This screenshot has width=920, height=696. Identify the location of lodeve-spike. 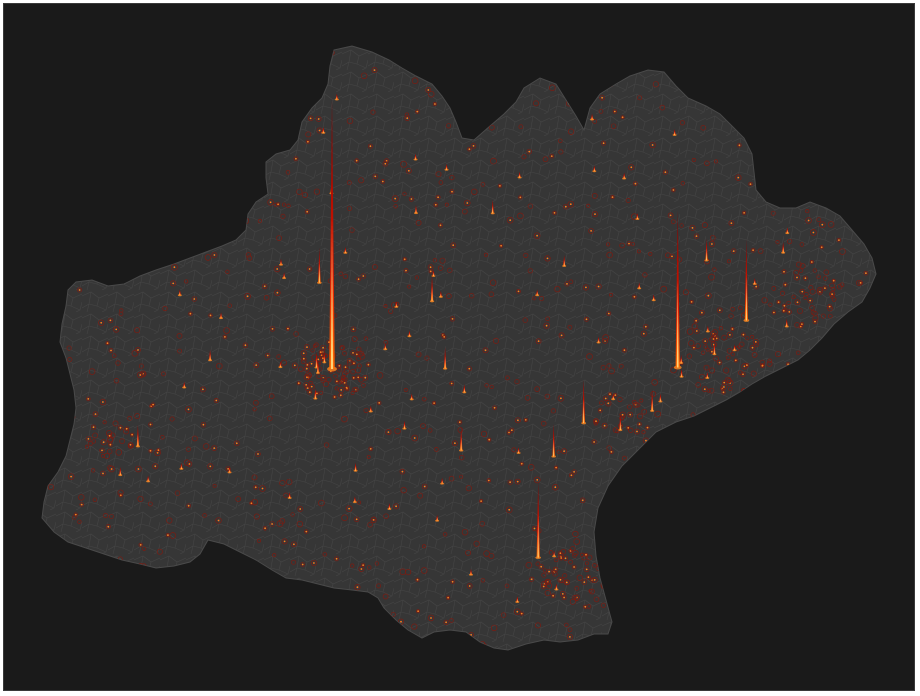
(598, 340).